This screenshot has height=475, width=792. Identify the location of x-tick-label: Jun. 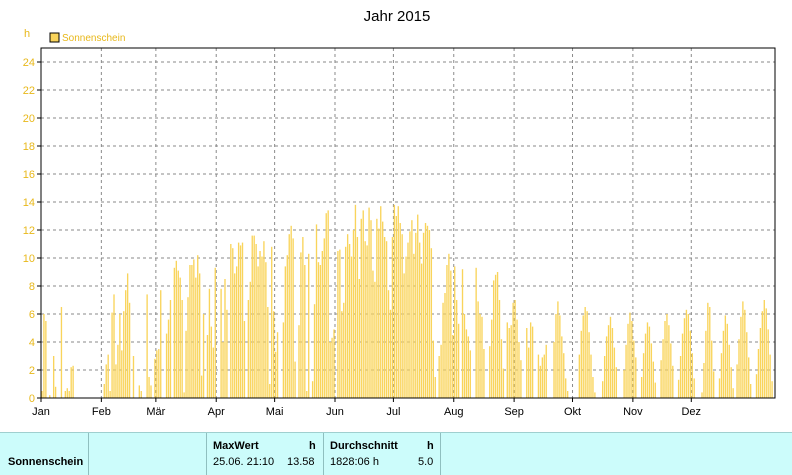
(335, 412).